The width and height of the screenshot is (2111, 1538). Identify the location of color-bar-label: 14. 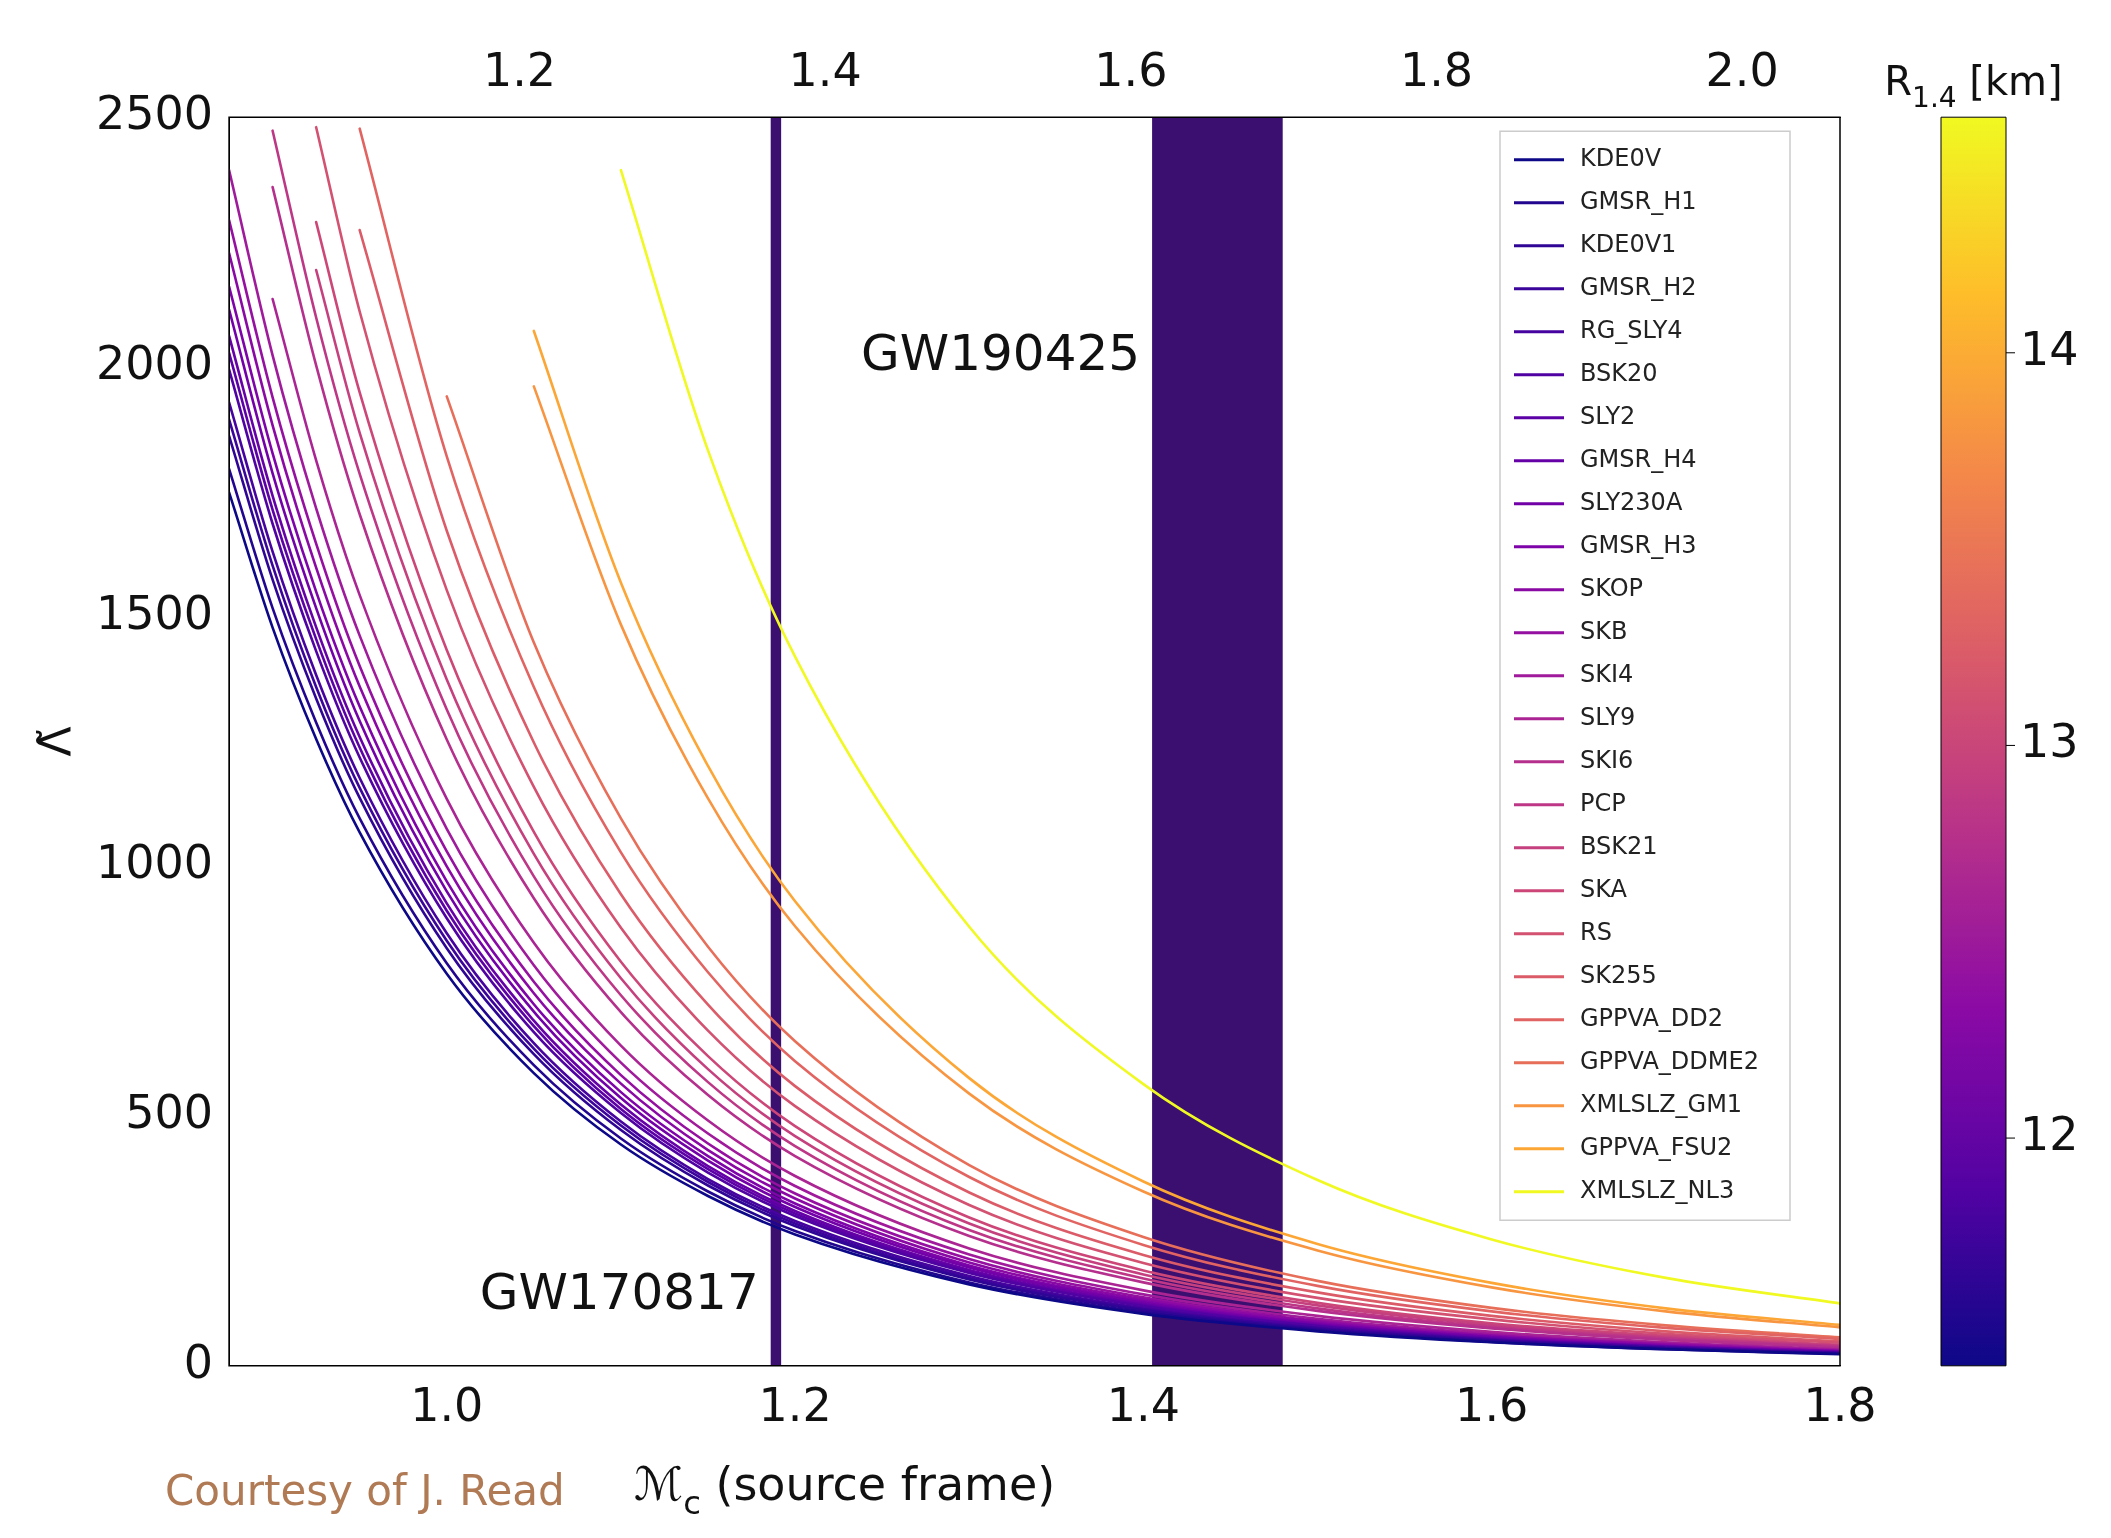
(2049, 348).